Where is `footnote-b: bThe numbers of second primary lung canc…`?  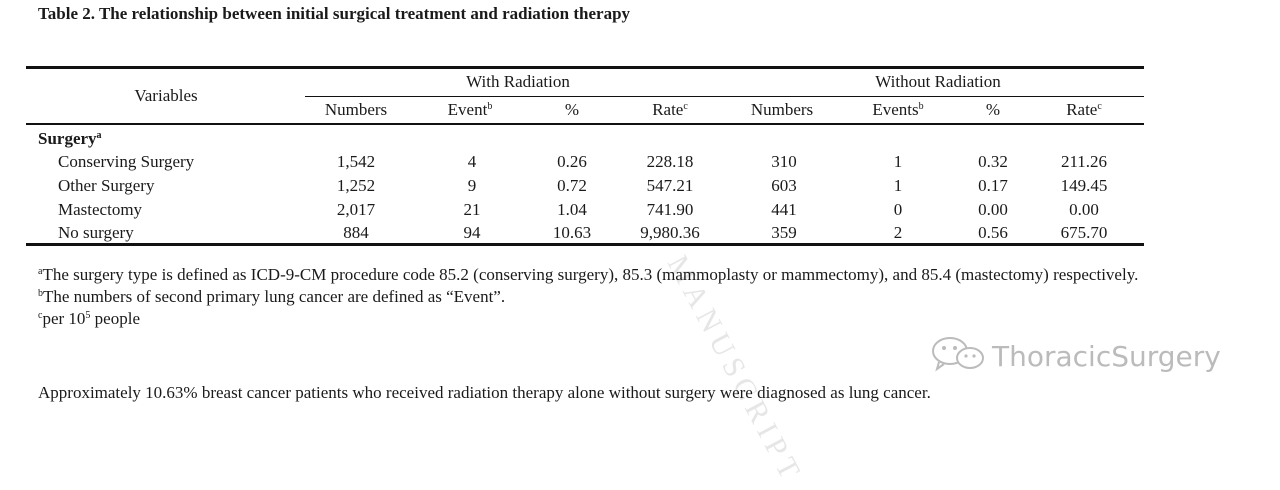
footnote-b: bThe numbers of second primary lung canc… is located at coordinates (272, 296).